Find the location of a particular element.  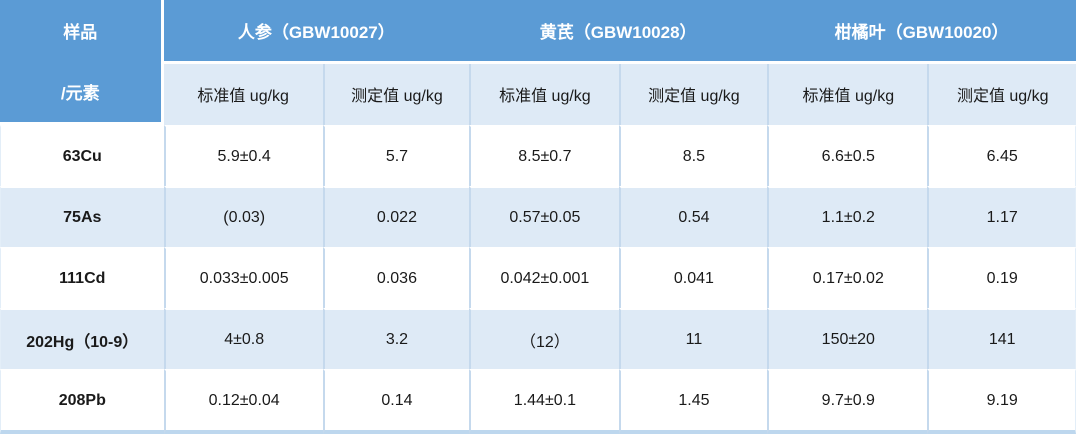

value-cell: 1.44±0.1 is located at coordinates (544, 401).